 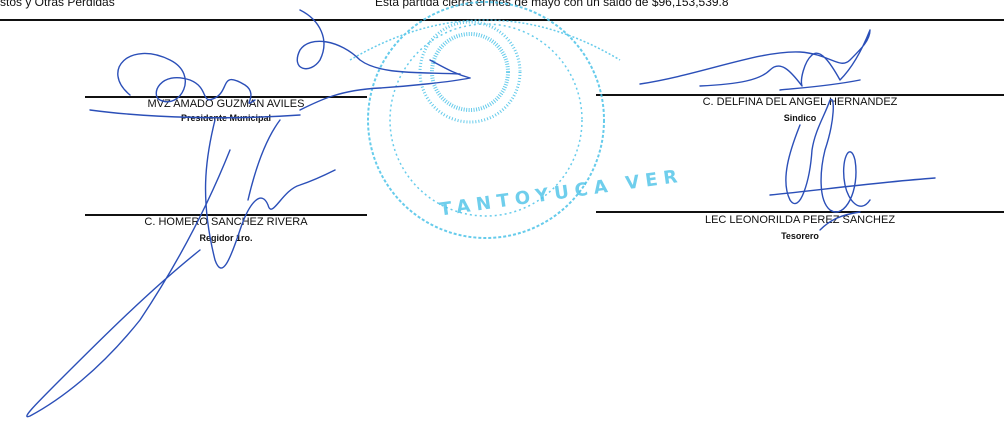 I want to click on signature-line-regidor, so click(x=226, y=215).